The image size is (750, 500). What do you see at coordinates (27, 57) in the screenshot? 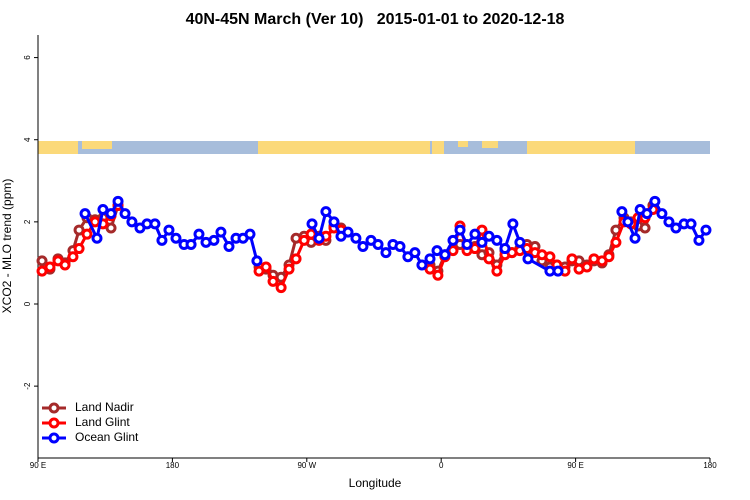
I see `y-tick-label: 6` at bounding box center [27, 57].